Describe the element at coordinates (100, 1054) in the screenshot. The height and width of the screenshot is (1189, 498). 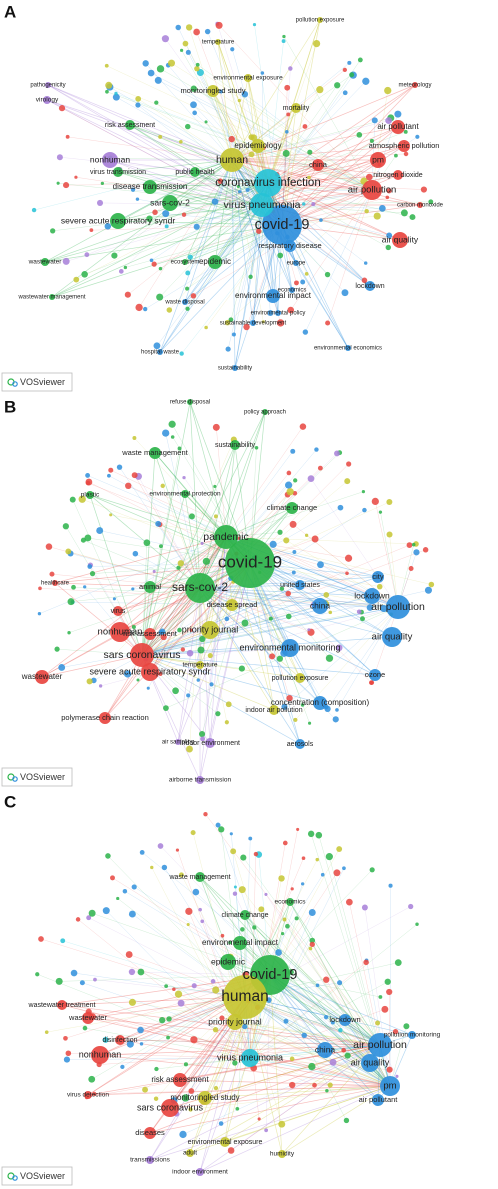
I see `node-label: nonhuman` at that location.